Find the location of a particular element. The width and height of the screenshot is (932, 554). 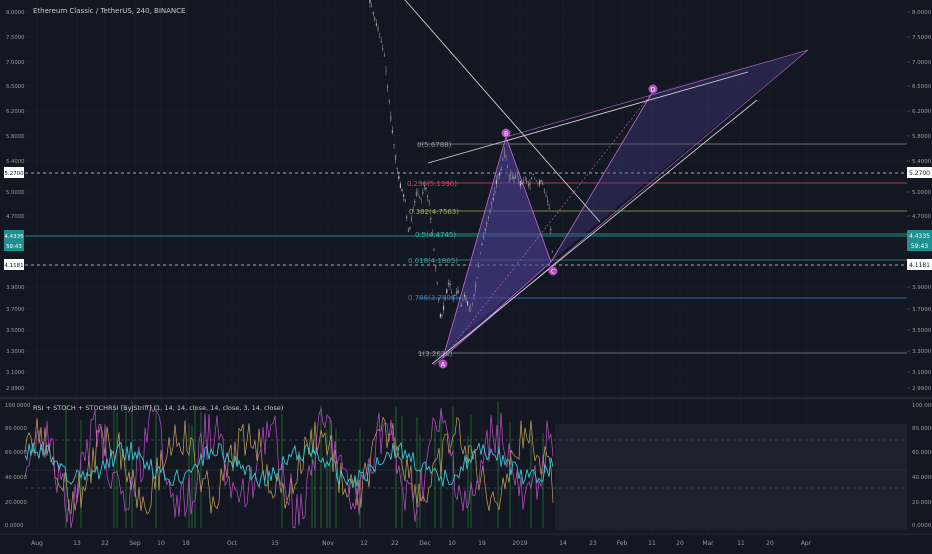

indicator-axis-left-label: 40.0000 is located at coordinates (16, 478).